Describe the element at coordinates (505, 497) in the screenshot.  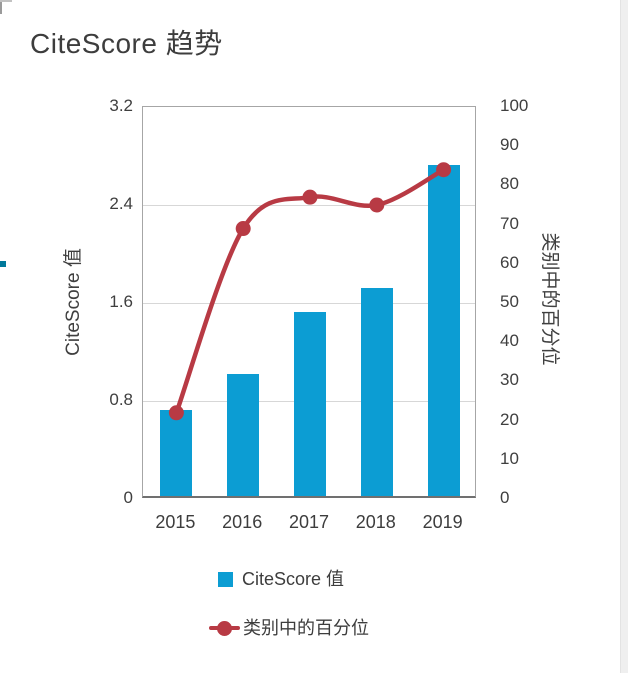
I see `right-axis-tick: 0` at that location.